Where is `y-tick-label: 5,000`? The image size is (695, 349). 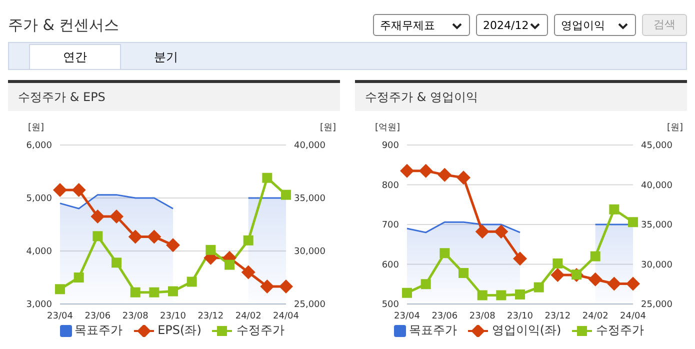
y-tick-label: 5,000 is located at coordinates (39, 199).